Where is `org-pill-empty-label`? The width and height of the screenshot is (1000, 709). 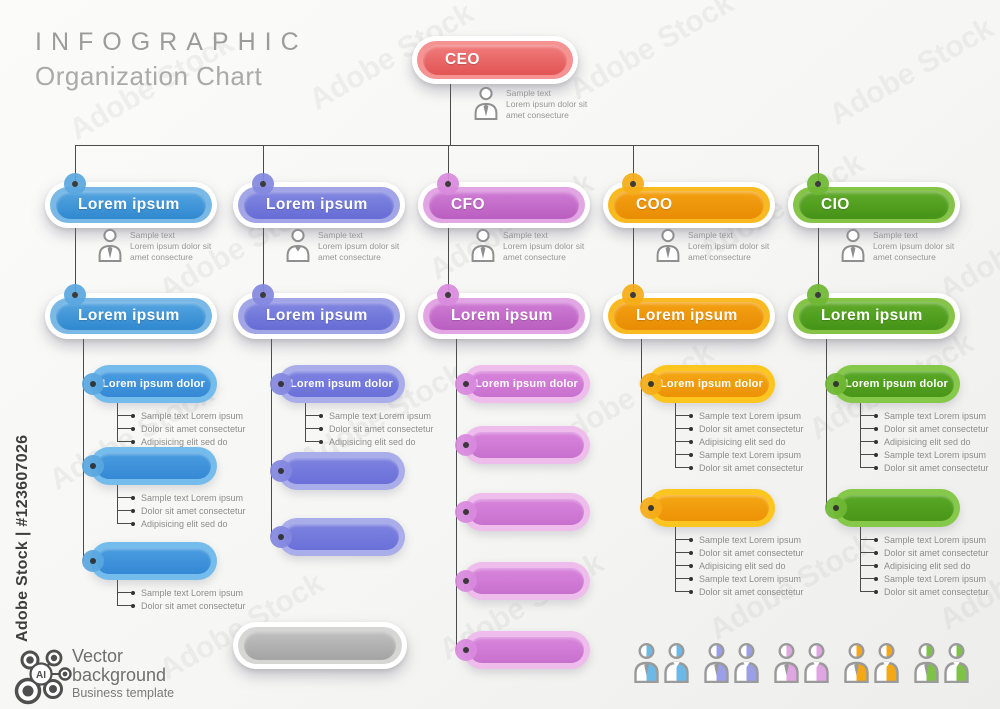
org-pill-empty-label is located at coordinates (320, 645).